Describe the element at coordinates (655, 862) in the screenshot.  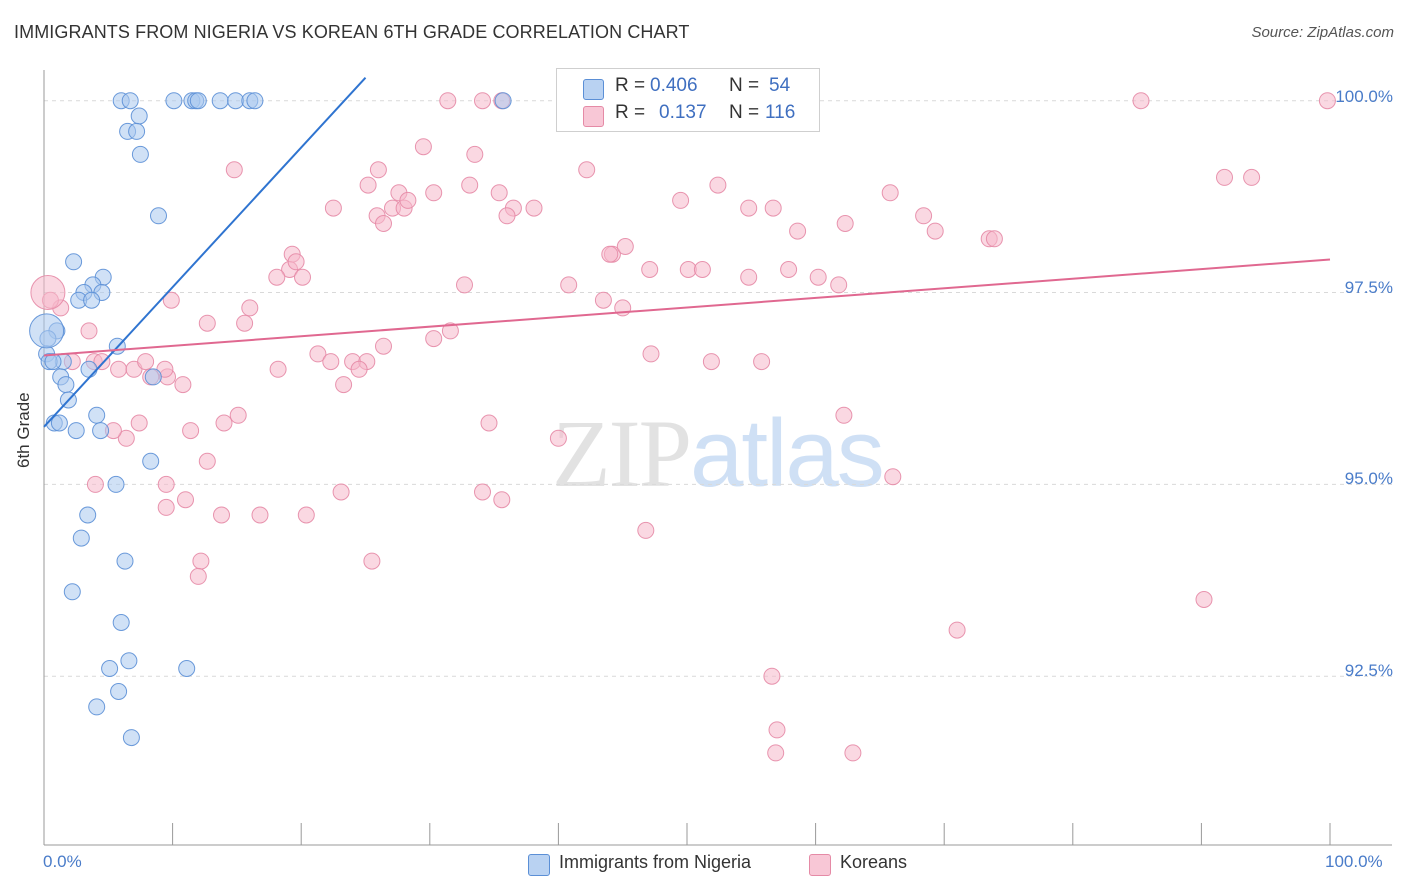
I see `bottom-legend-label: Immigrants from Nigeria` at that location.